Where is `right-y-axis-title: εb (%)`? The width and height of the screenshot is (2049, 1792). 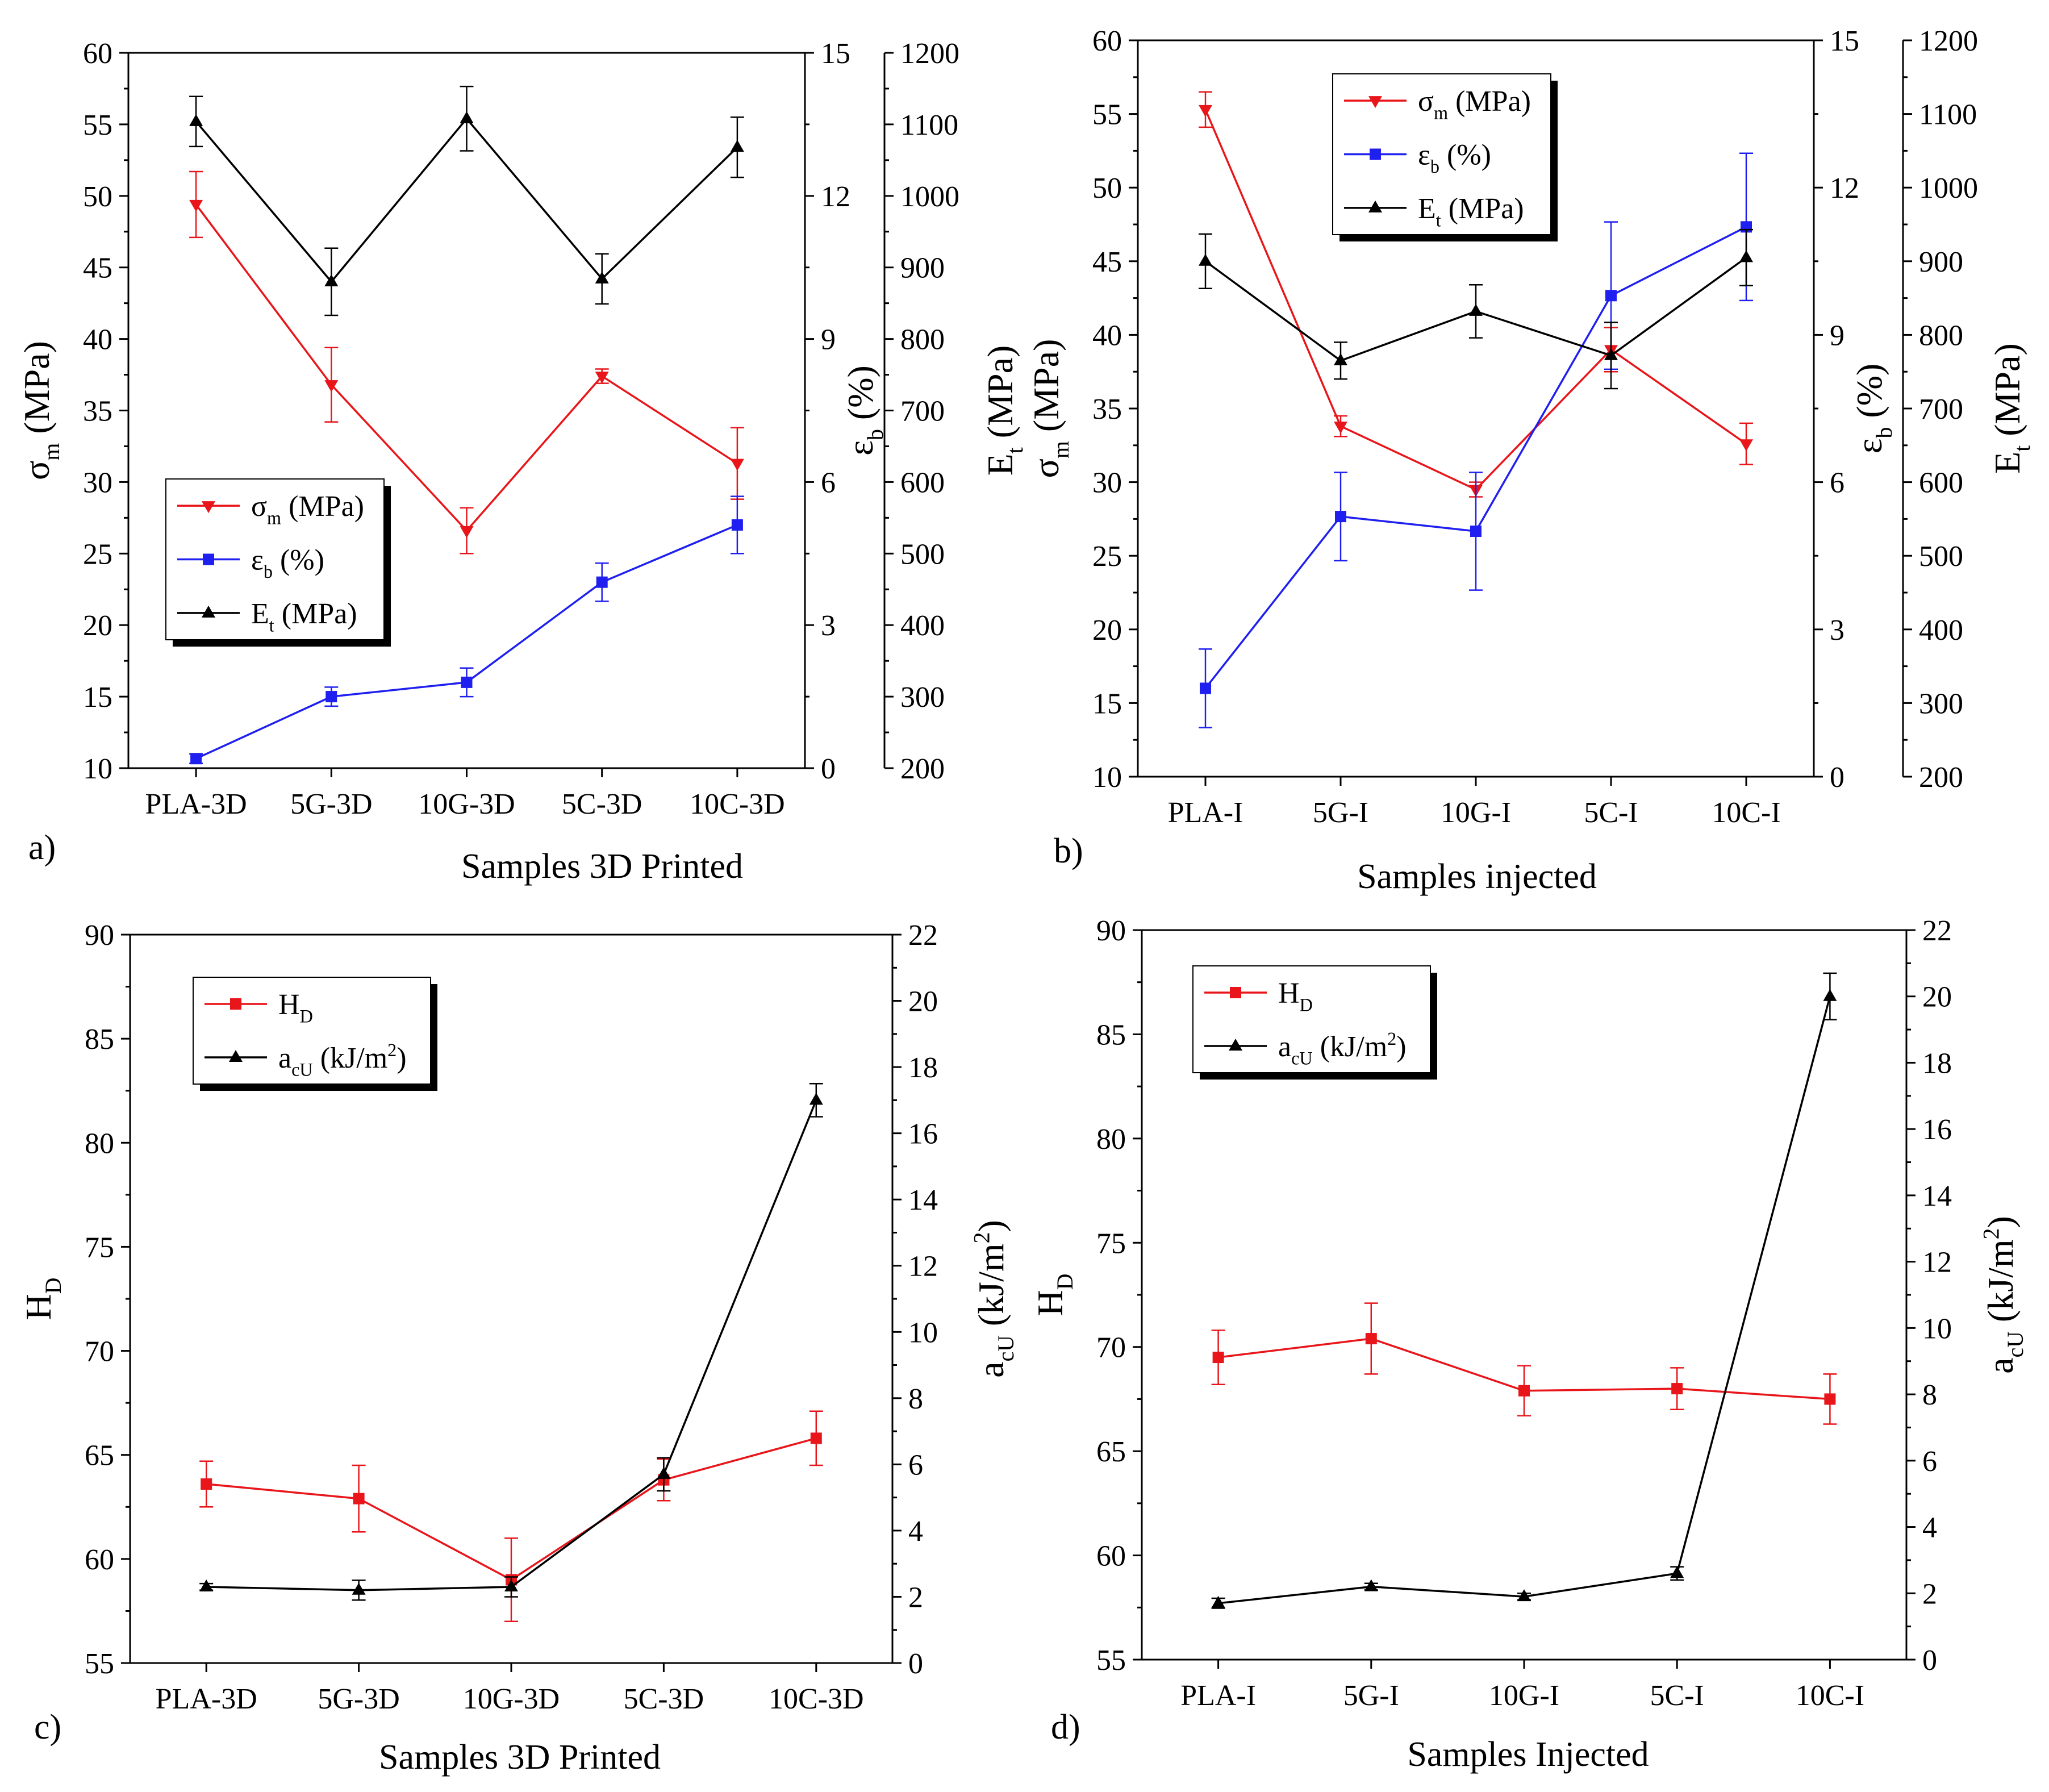
right-y-axis-title: εb (%) is located at coordinates (1873, 409).